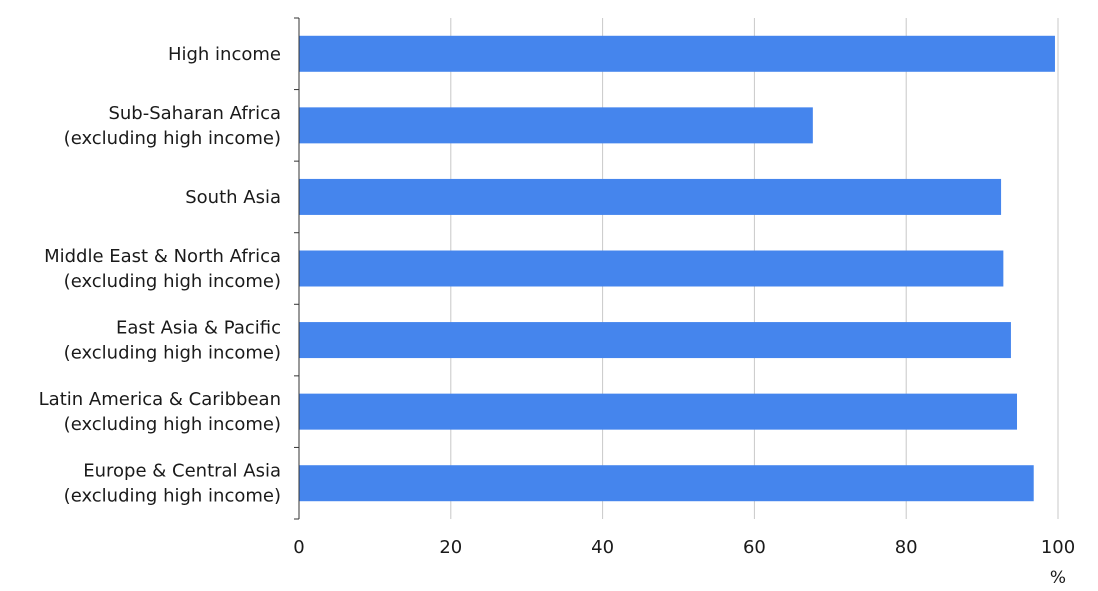  I want to click on category-label: Middle East & North Africa, so click(162, 256).